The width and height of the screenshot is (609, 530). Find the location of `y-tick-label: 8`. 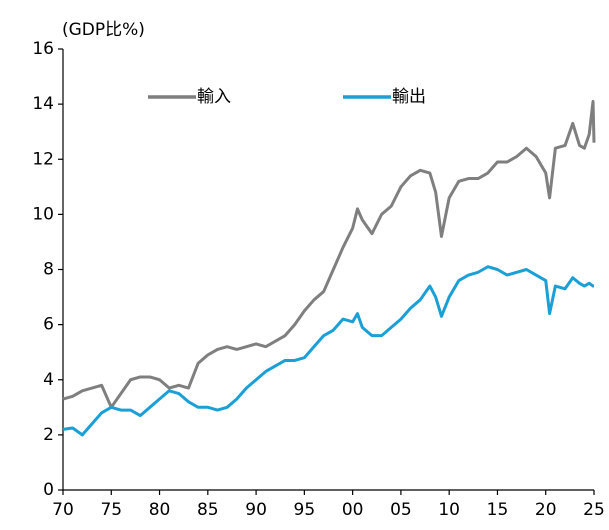

y-tick-label: 8 is located at coordinates (48, 270).